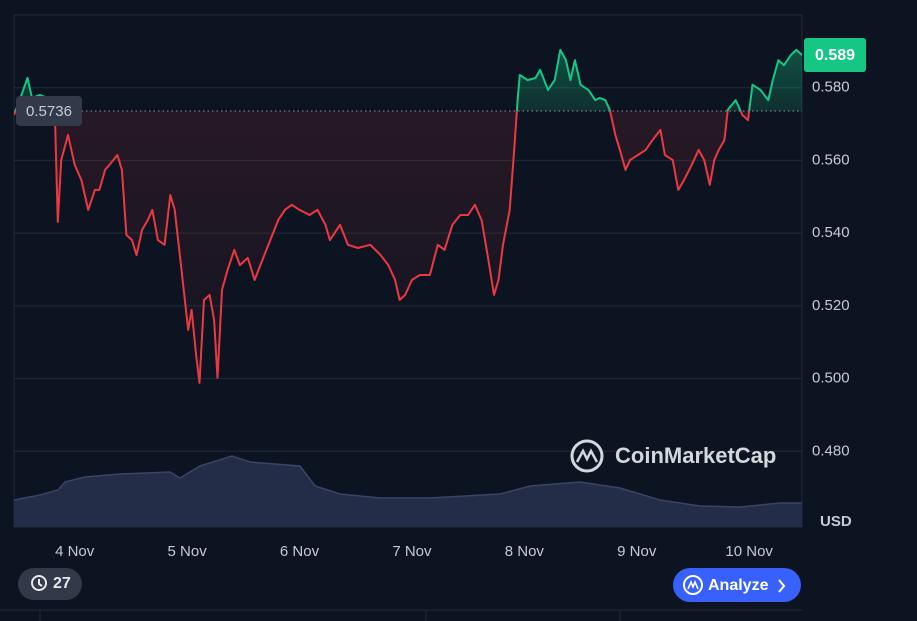  What do you see at coordinates (62, 583) in the screenshot?
I see `badge-count: 27` at bounding box center [62, 583].